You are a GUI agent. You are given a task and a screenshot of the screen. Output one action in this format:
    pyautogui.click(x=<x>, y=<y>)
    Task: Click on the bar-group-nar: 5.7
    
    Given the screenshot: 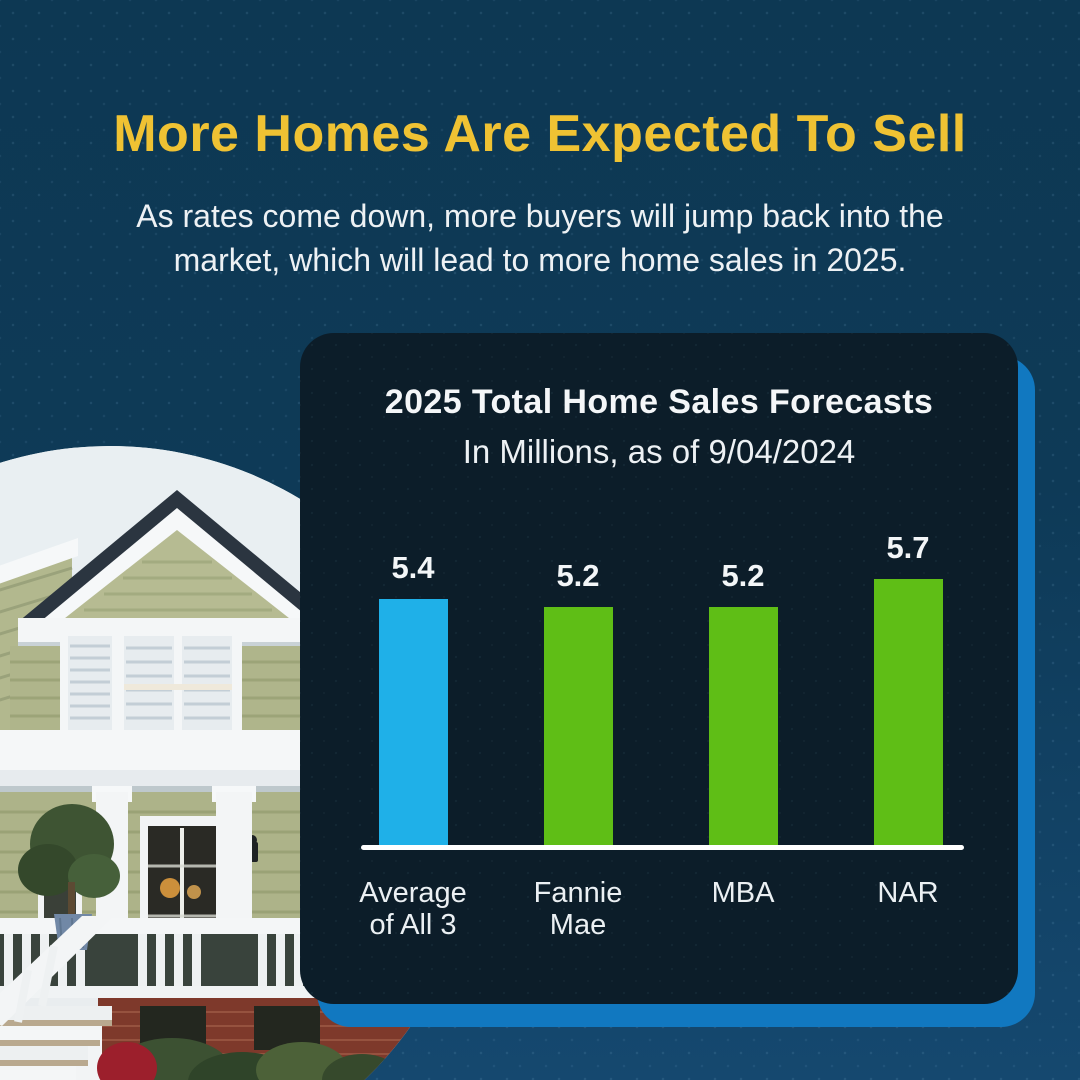 What is the action you would take?
    pyautogui.click(x=908, y=687)
    